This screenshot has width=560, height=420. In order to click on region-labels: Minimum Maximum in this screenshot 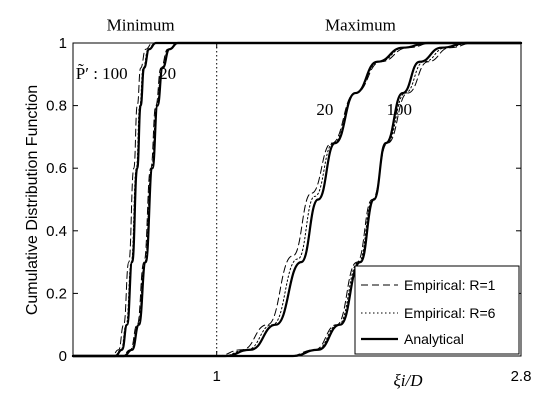, I will do `click(251, 24)`.